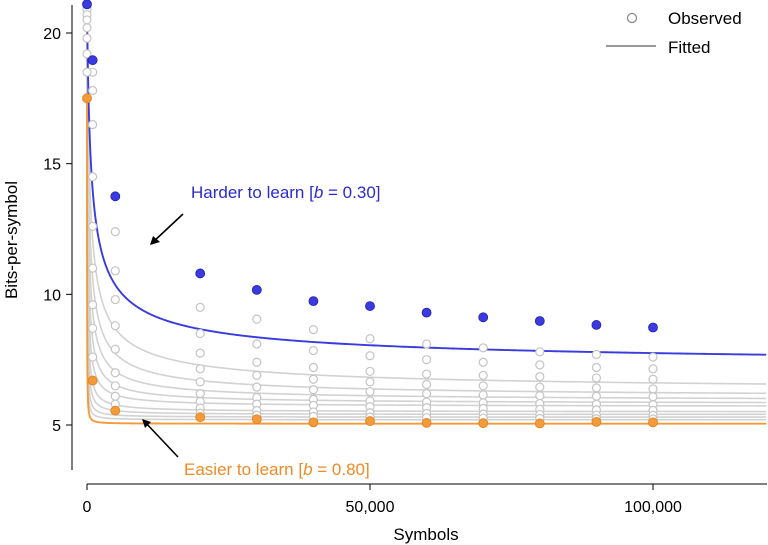 This screenshot has height=545, width=768. What do you see at coordinates (52, 34) in the screenshot?
I see `y-tick-label-3: 20` at bounding box center [52, 34].